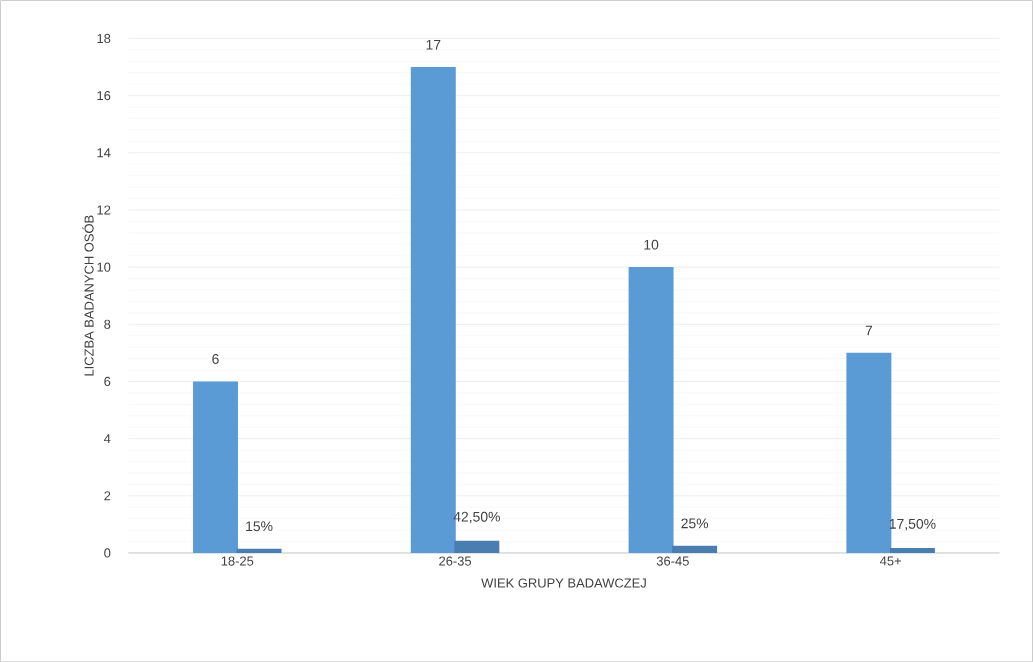 This screenshot has height=662, width=1033. What do you see at coordinates (259, 526) in the screenshot?
I see `data-label: 15%` at bounding box center [259, 526].